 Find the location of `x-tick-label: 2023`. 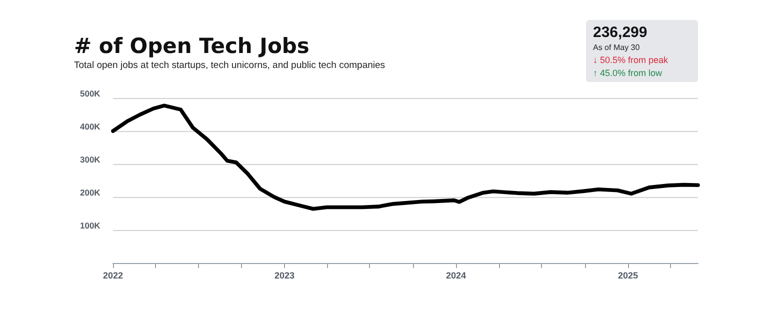

x-tick-label: 2023 is located at coordinates (284, 275).